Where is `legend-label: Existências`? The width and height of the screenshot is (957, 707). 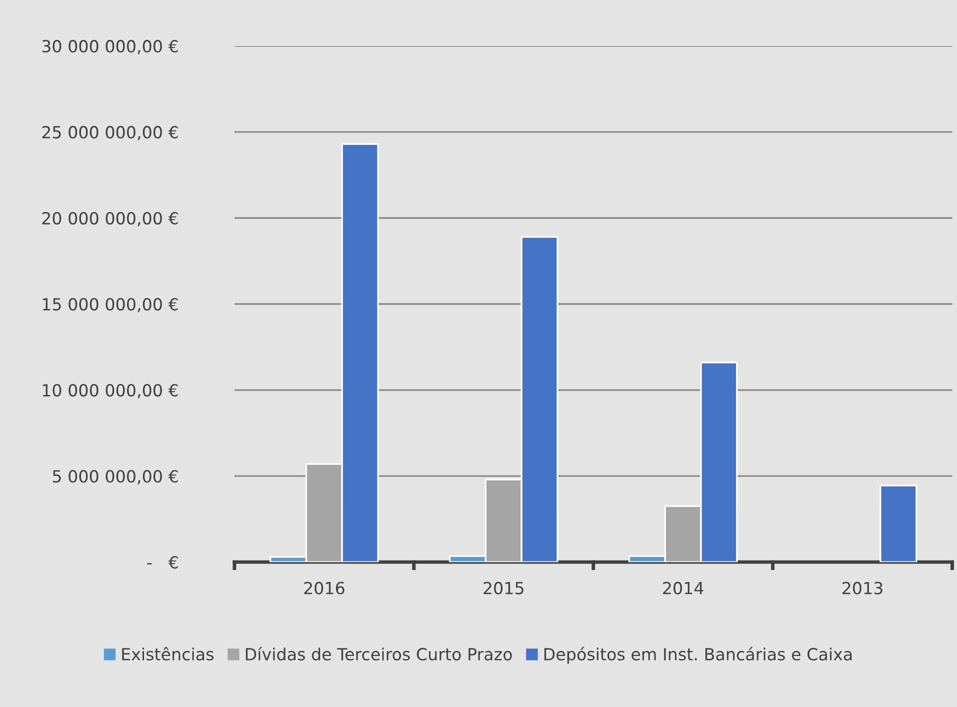
legend-label: Existências is located at coordinates (168, 653).